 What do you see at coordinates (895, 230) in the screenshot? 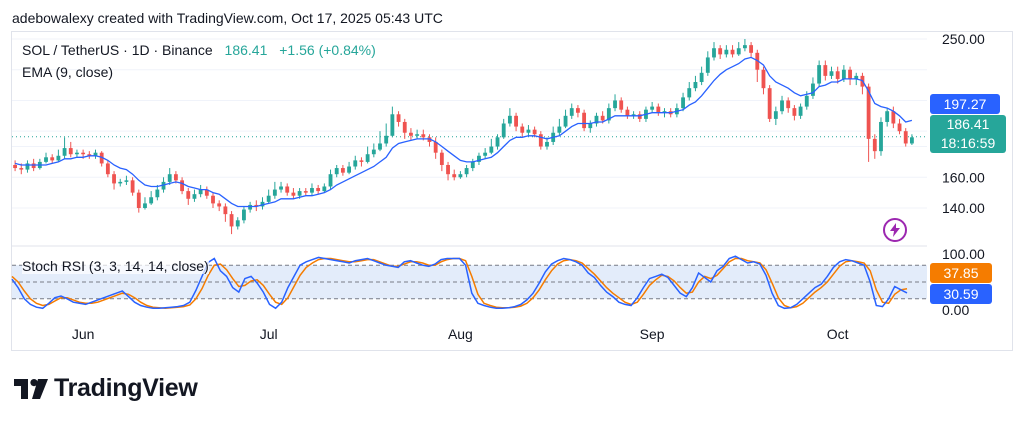
I see `lightning-icon` at bounding box center [895, 230].